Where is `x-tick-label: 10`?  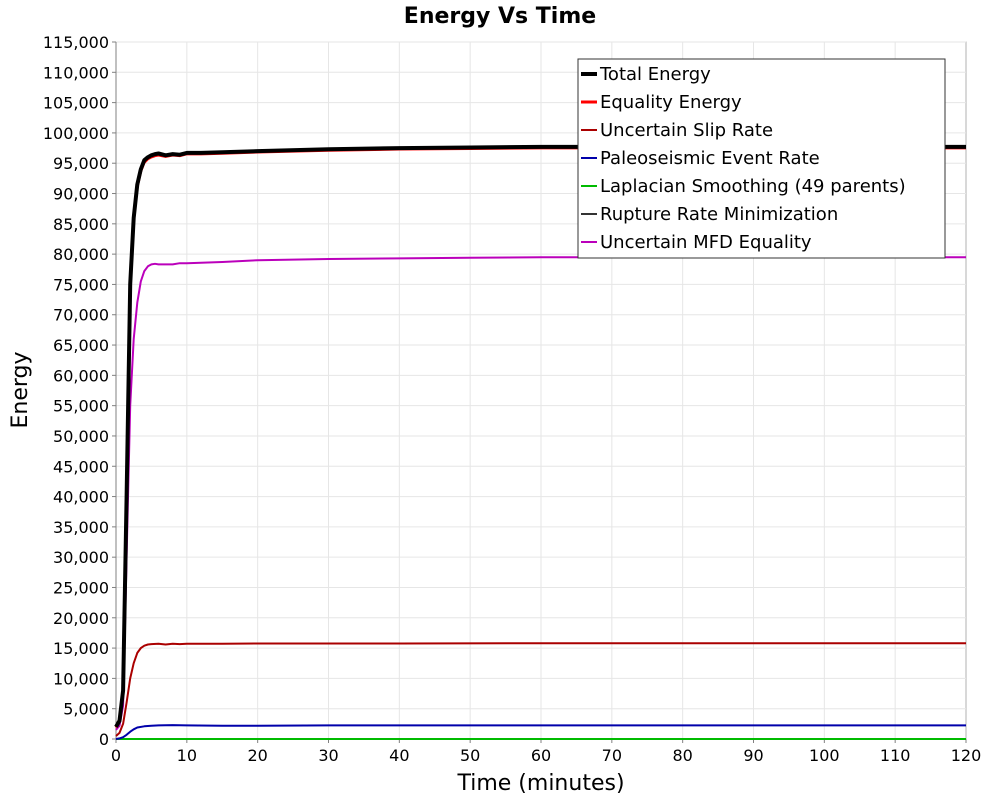
x-tick-label: 10 is located at coordinates (187, 755).